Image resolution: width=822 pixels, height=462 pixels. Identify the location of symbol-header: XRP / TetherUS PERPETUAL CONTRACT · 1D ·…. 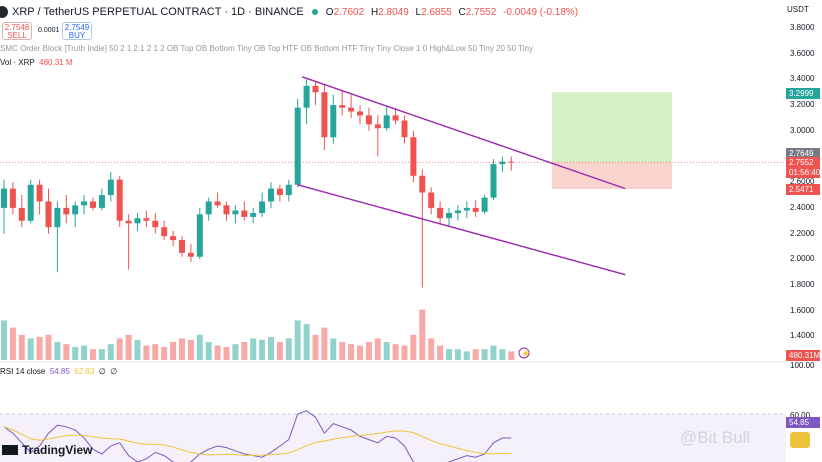
(291, 12).